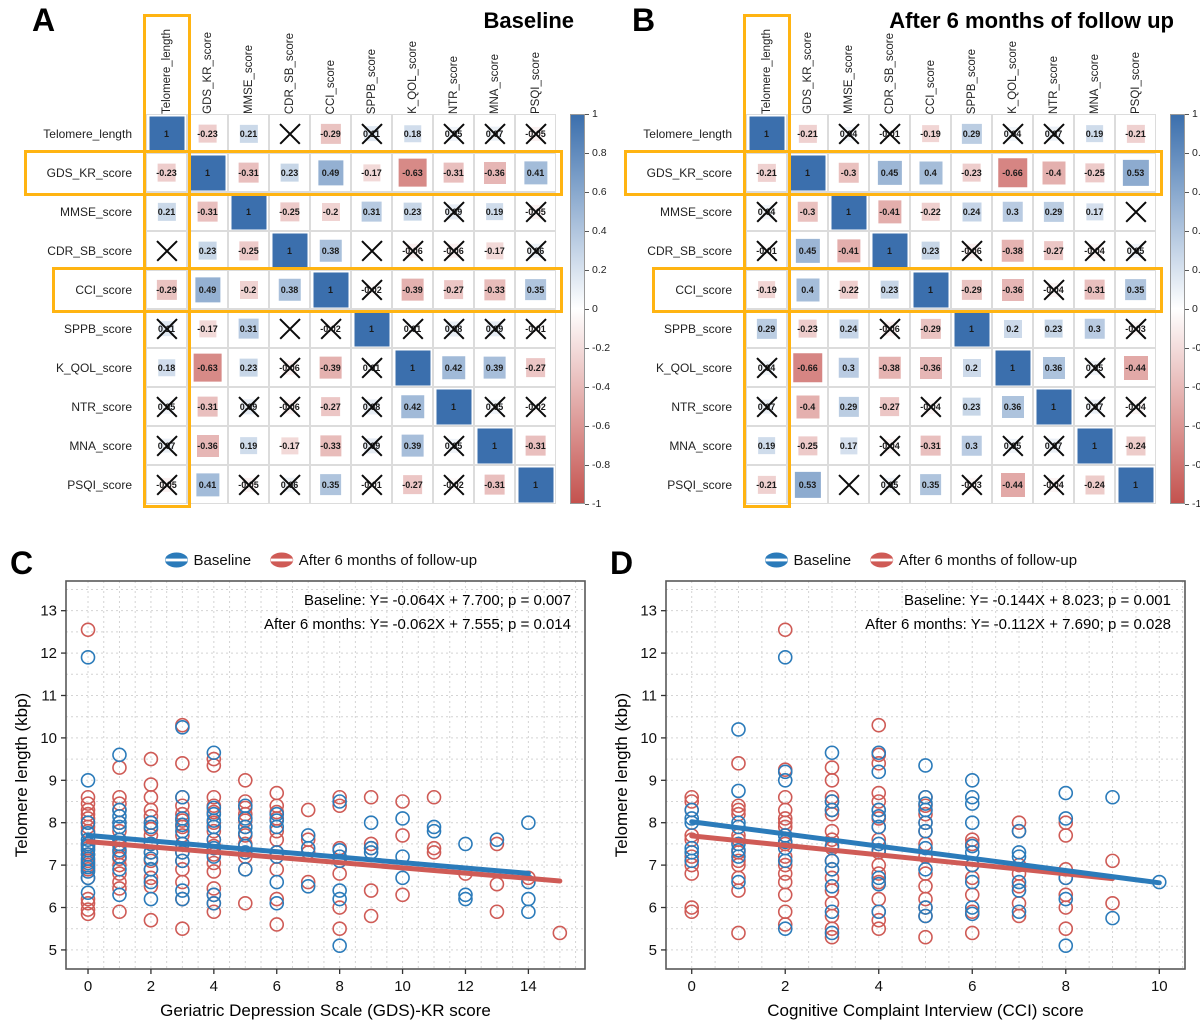 The width and height of the screenshot is (1200, 1026). Describe the element at coordinates (207, 172) in the screenshot. I see `correlation-value: 1` at that location.